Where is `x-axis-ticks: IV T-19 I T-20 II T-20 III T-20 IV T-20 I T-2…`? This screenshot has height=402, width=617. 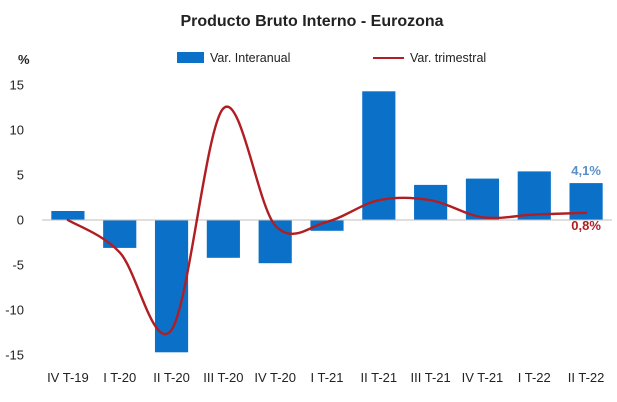 x-axis-ticks: IV T-19 I T-20 II T-20 III T-20 IV T-20 I T-2… is located at coordinates (325, 377).